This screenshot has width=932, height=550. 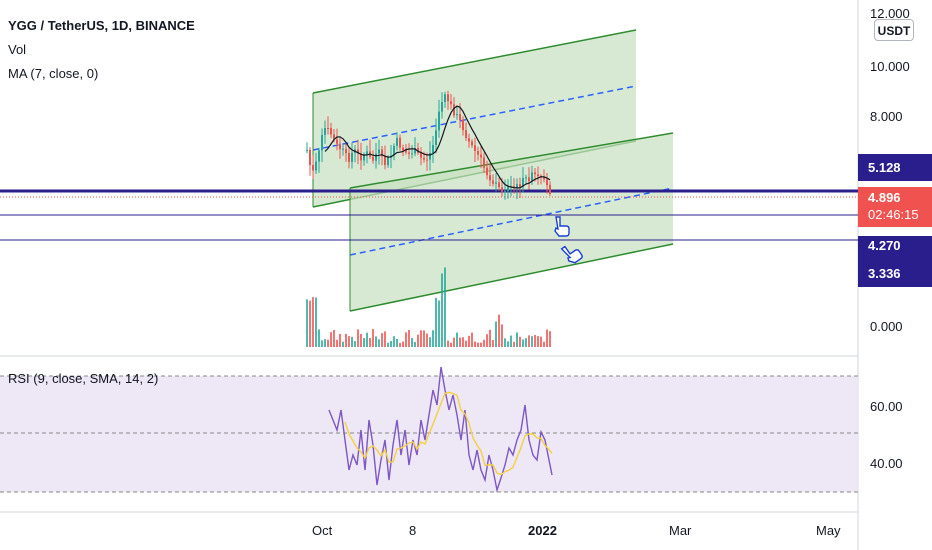 What do you see at coordinates (895, 273) in the screenshot?
I see `lower-price-tag: 3.336` at bounding box center [895, 273].